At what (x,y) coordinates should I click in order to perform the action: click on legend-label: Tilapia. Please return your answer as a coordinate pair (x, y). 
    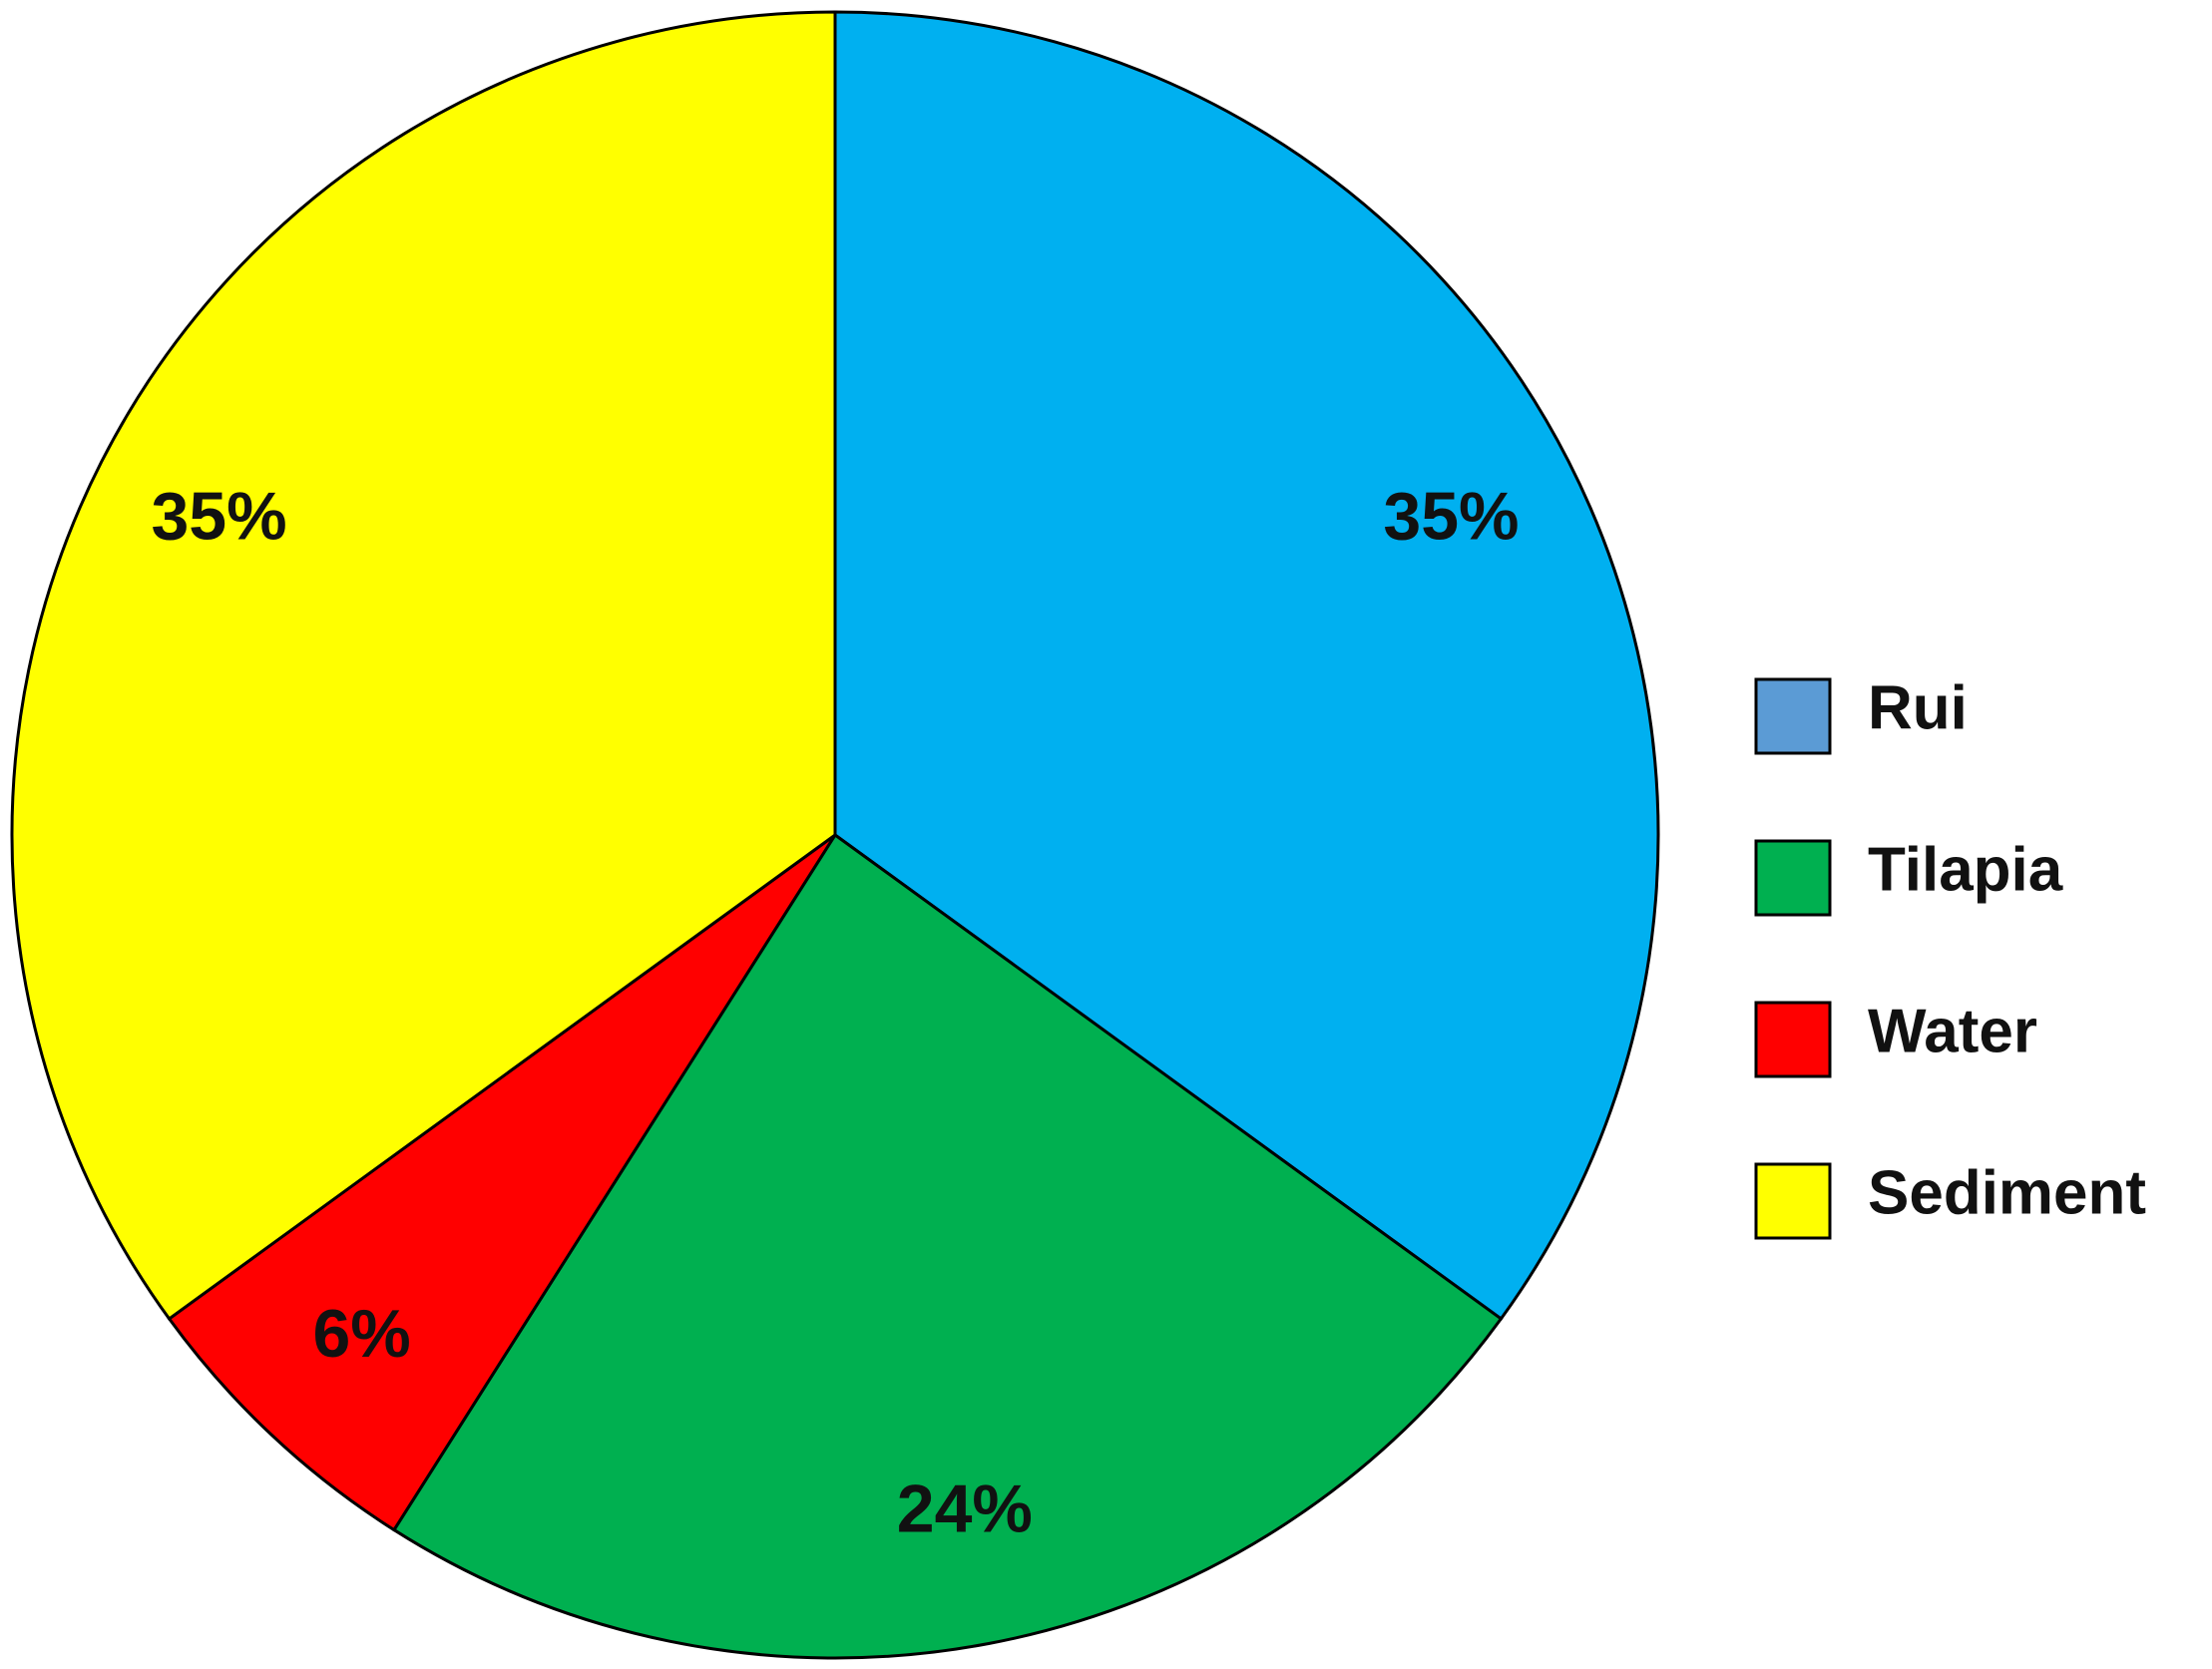
    Looking at the image, I should click on (1965, 869).